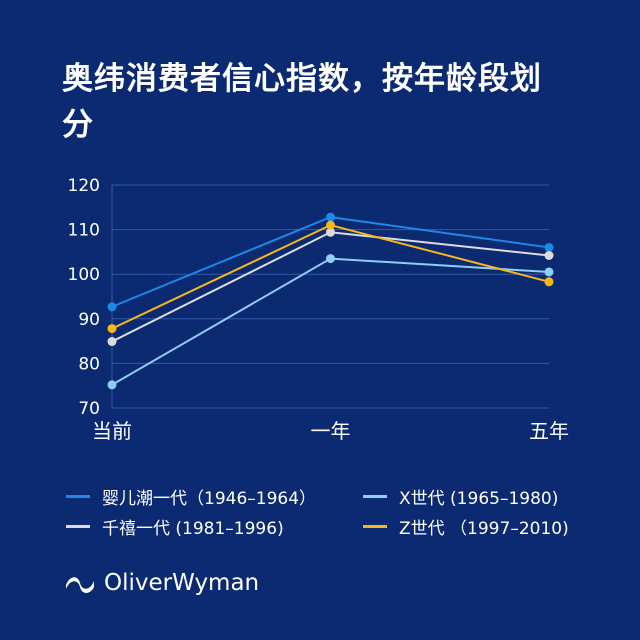  I want to click on legend-item-boomers: 婴儿潮一代（1946–1964）, so click(191, 496).